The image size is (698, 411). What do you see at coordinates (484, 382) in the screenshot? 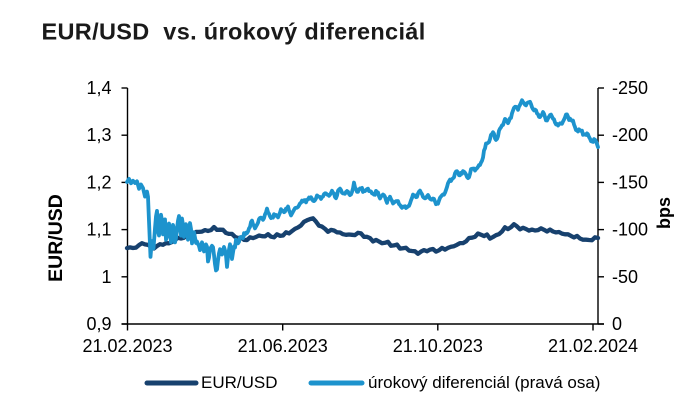
I see `svg-text:úrokový diferenciál (pravá osa: úrokový diferenciál (pravá osa)` at bounding box center [484, 382].